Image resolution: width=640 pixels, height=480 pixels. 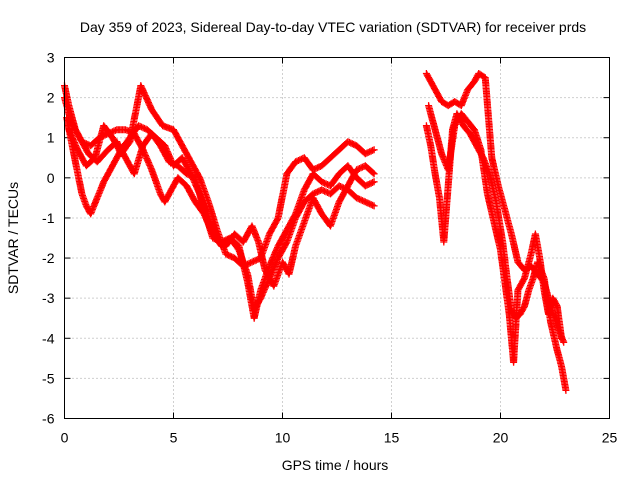 I want to click on y-tick-label: -4, so click(x=48, y=338).